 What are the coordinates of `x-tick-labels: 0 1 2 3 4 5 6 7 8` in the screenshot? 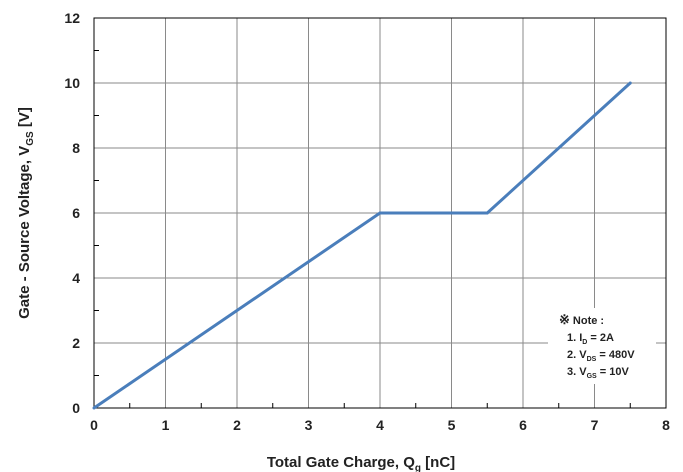 It's located at (380, 425).